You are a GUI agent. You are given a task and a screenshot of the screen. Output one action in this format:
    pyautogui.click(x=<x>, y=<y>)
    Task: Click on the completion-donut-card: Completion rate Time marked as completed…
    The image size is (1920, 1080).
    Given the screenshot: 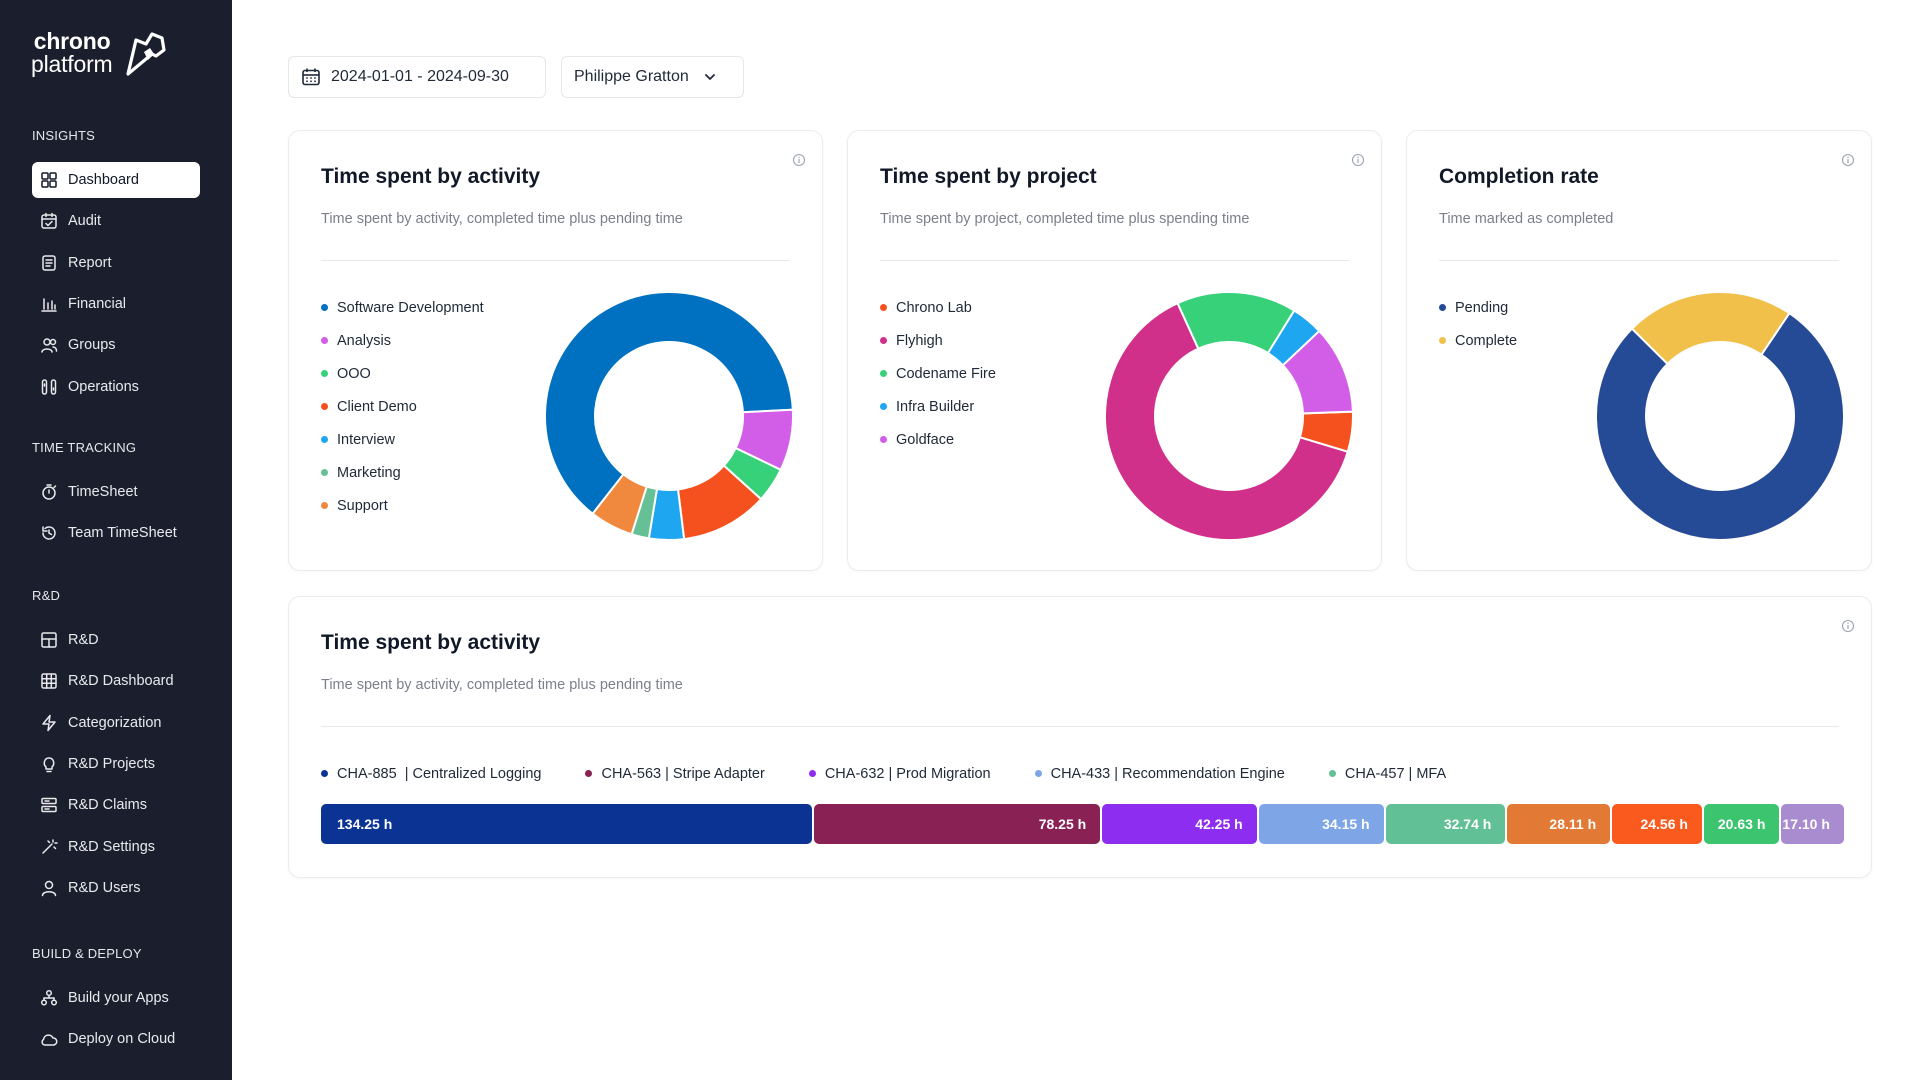 What is the action you would take?
    pyautogui.click(x=1639, y=350)
    